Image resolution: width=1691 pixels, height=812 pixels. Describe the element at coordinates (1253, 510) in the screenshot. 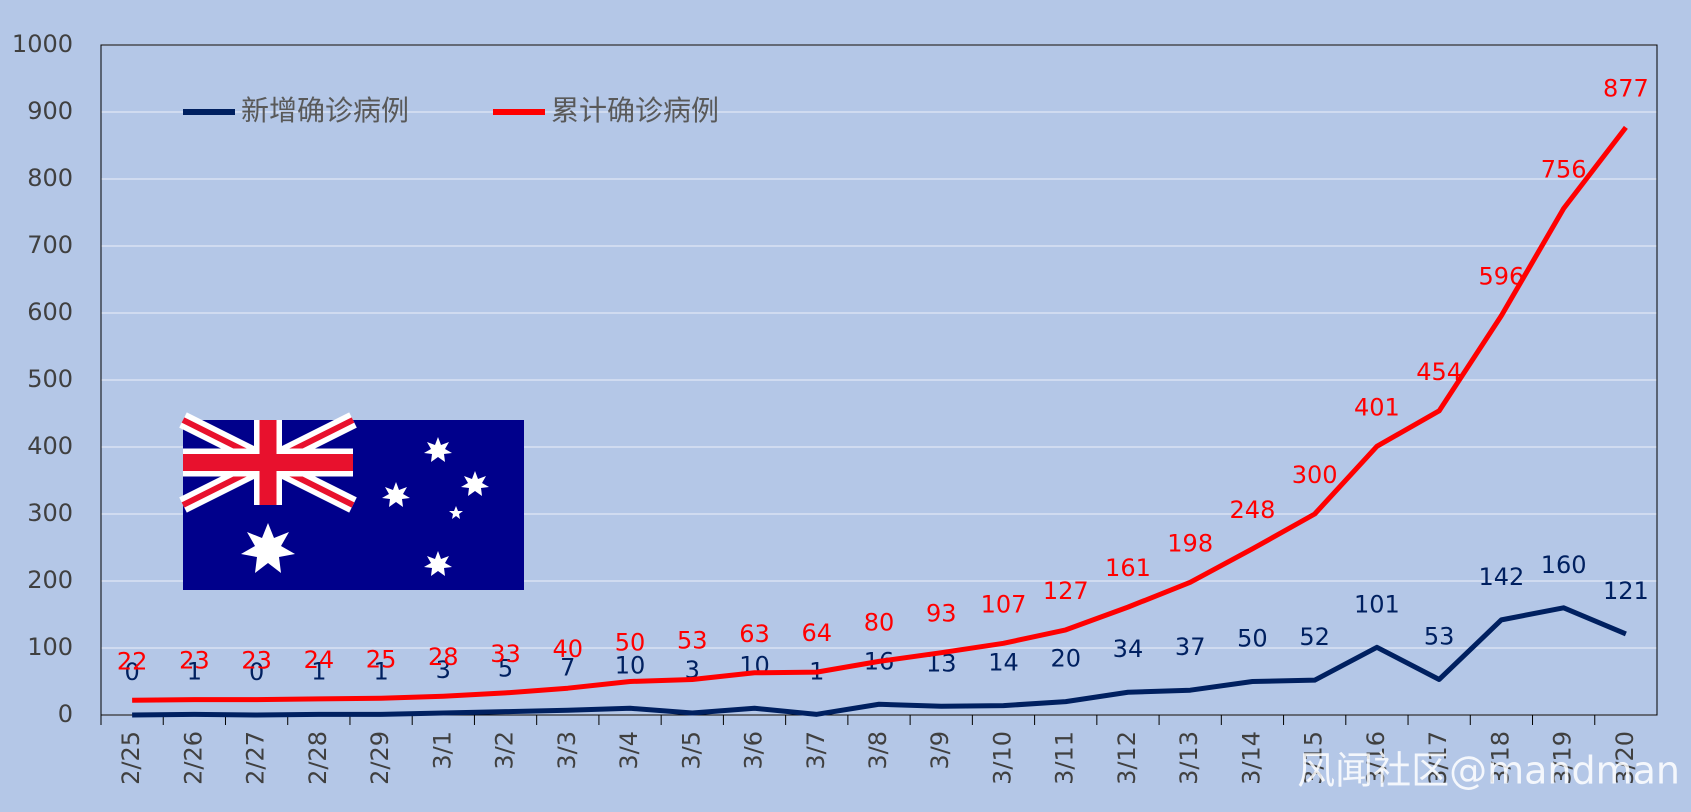

I see `data-label: 248` at that location.